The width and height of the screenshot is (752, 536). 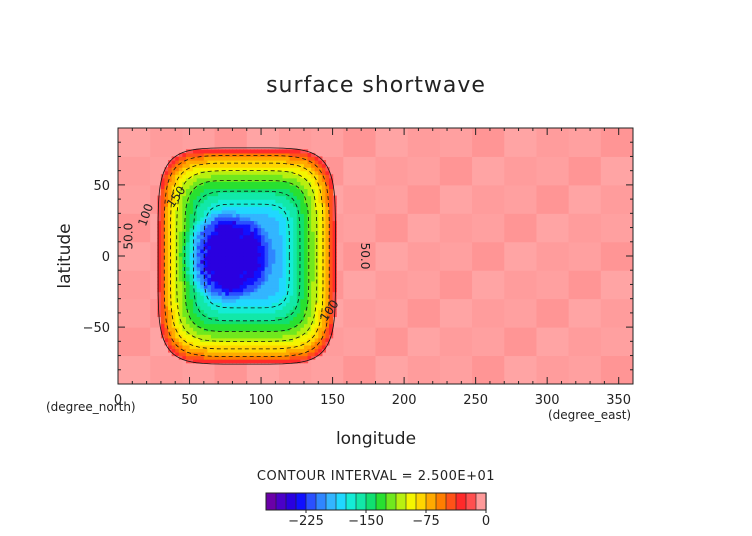 What do you see at coordinates (247, 256) in the screenshot?
I see `contour-line` at bounding box center [247, 256].